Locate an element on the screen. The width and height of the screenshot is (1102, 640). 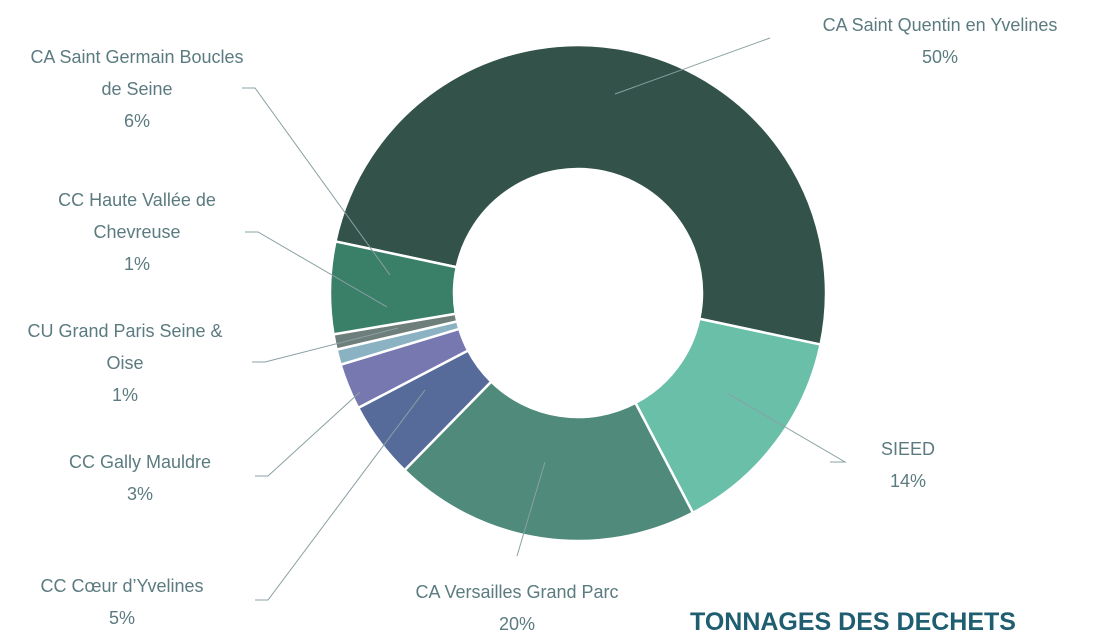
data-label: CU Grand Paris Seine & Oise 1% is located at coordinates (125, 363).